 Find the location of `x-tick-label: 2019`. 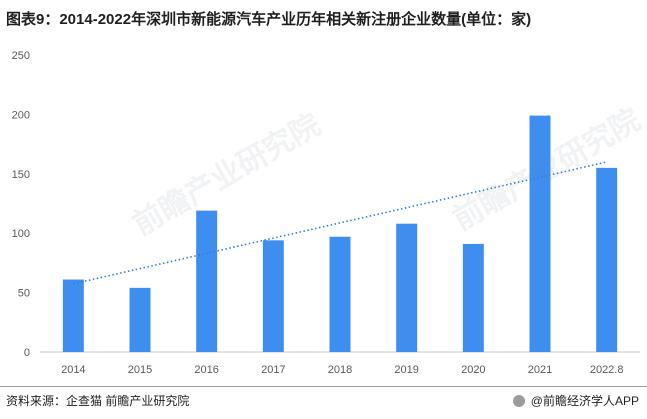

x-tick-label: 2019 is located at coordinates (406, 370).